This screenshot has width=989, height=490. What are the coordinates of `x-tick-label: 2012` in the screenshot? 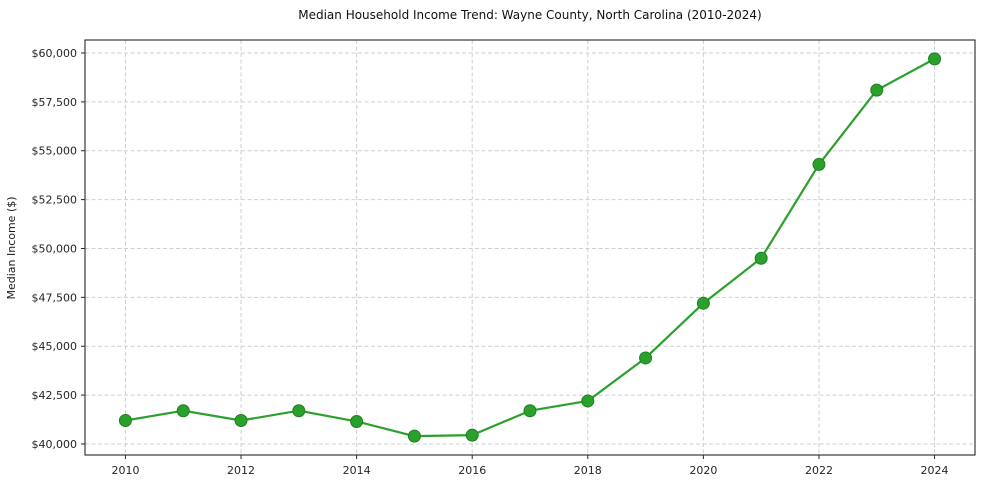 It's located at (241, 470).